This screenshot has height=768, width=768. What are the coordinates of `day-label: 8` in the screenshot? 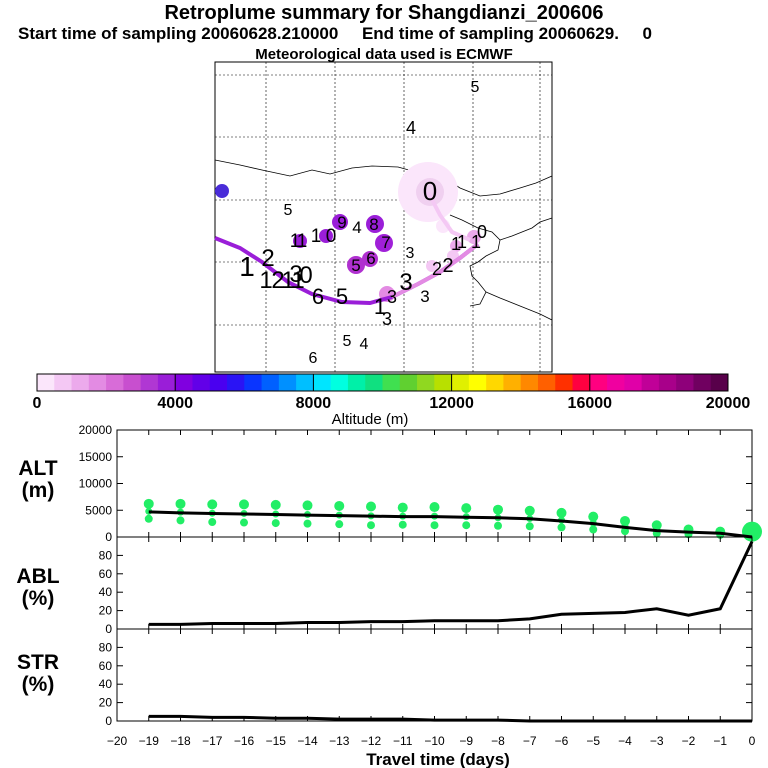 It's located at (373, 224).